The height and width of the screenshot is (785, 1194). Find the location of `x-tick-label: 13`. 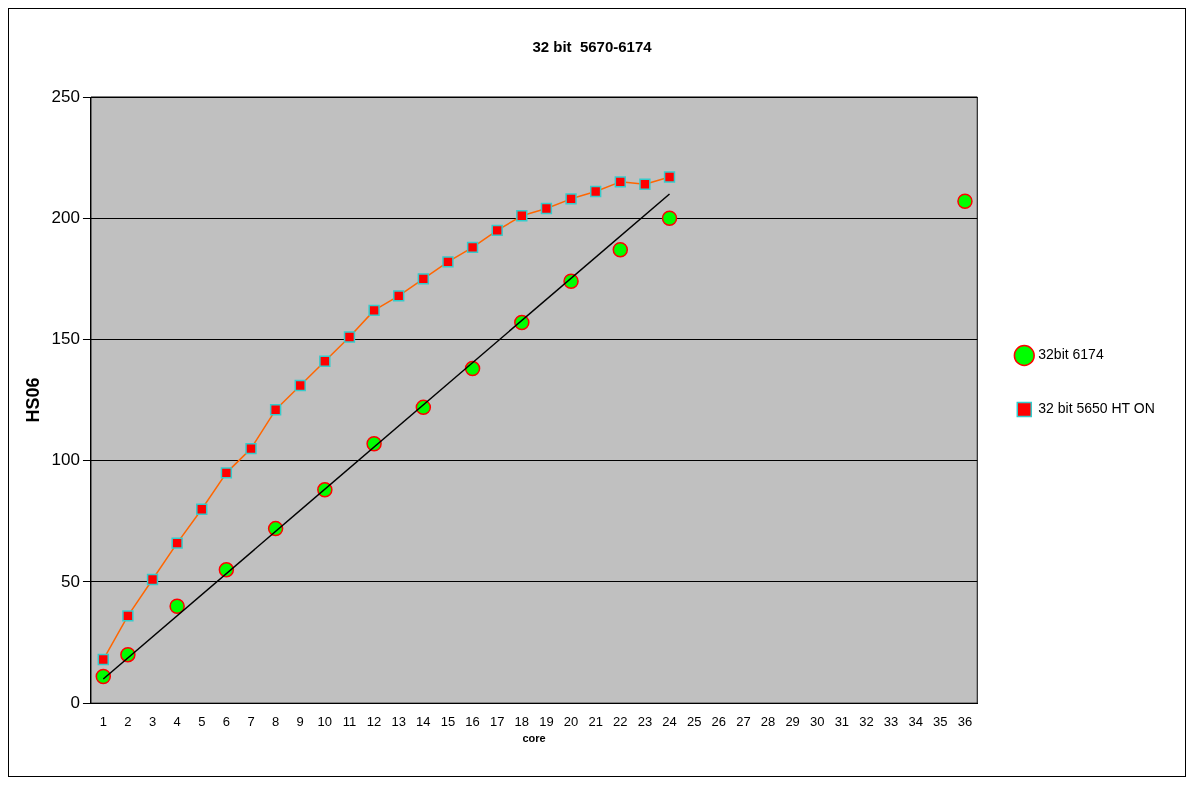

x-tick-label: 13 is located at coordinates (398, 721).